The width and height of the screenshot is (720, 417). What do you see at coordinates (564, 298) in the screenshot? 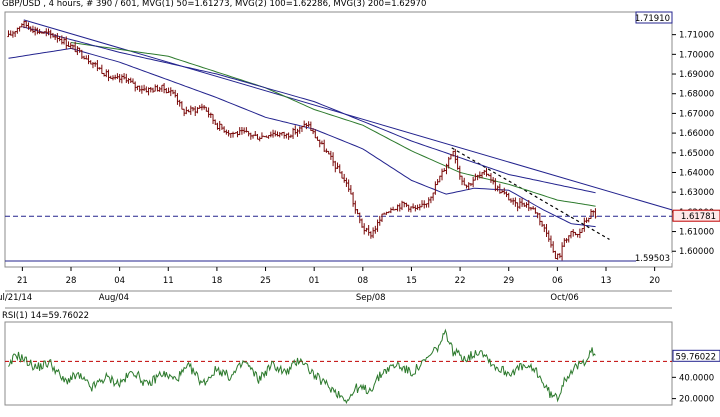
I see `month-label: Oct/06` at bounding box center [564, 298].